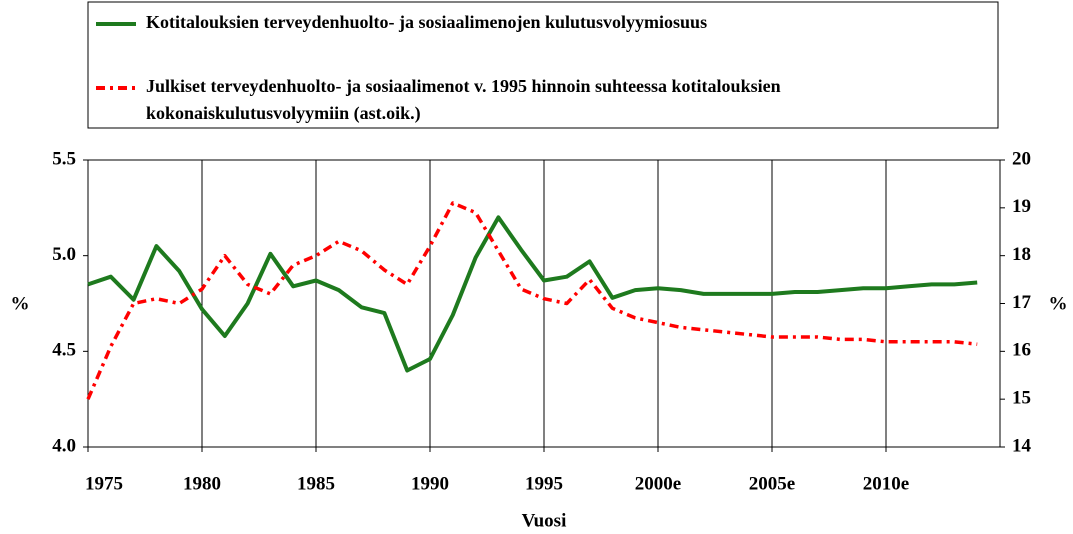  Describe the element at coordinates (1021, 350) in the screenshot. I see `y2-tick-label: 16` at that location.